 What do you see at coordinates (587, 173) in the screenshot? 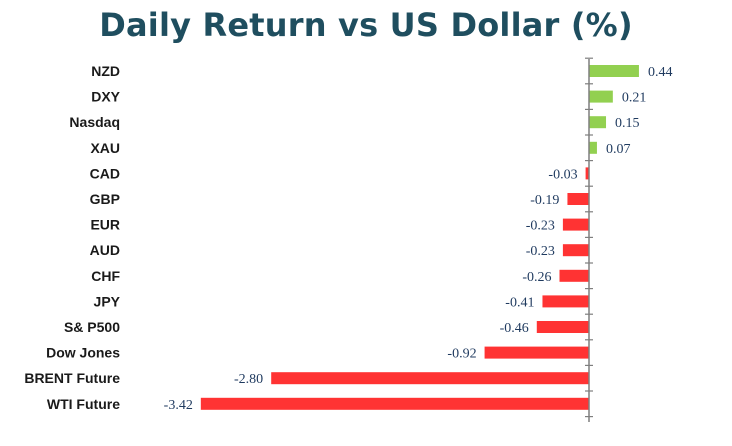
I see `bar-cad` at bounding box center [587, 173].